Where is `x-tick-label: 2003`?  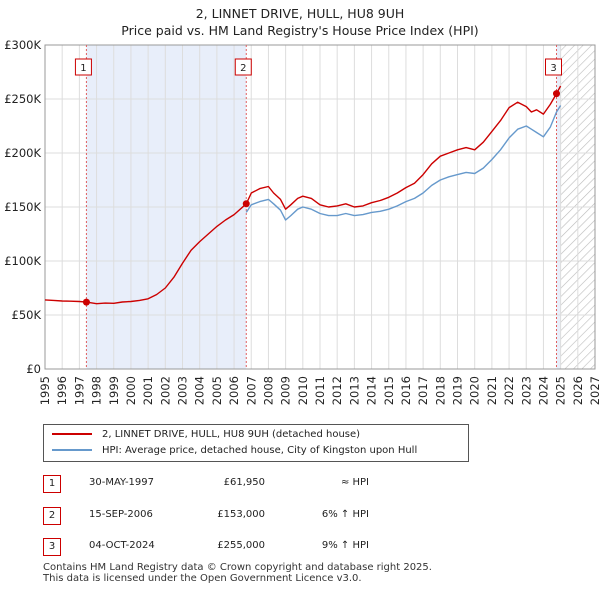 x-tick-label: 2003 is located at coordinates (183, 390).